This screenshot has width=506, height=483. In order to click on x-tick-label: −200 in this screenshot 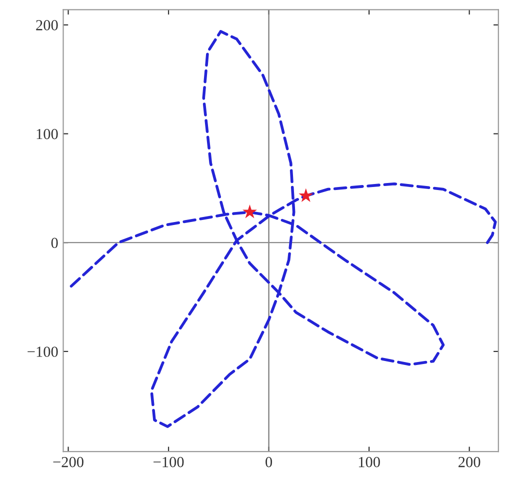, I will do `click(68, 462)`.